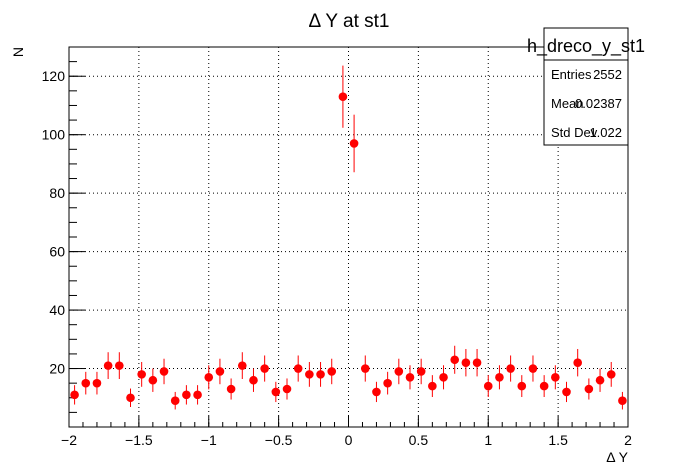 The height and width of the screenshot is (476, 698). What do you see at coordinates (567, 103) in the screenshot?
I see `stats-mean-label: Mean` at bounding box center [567, 103].